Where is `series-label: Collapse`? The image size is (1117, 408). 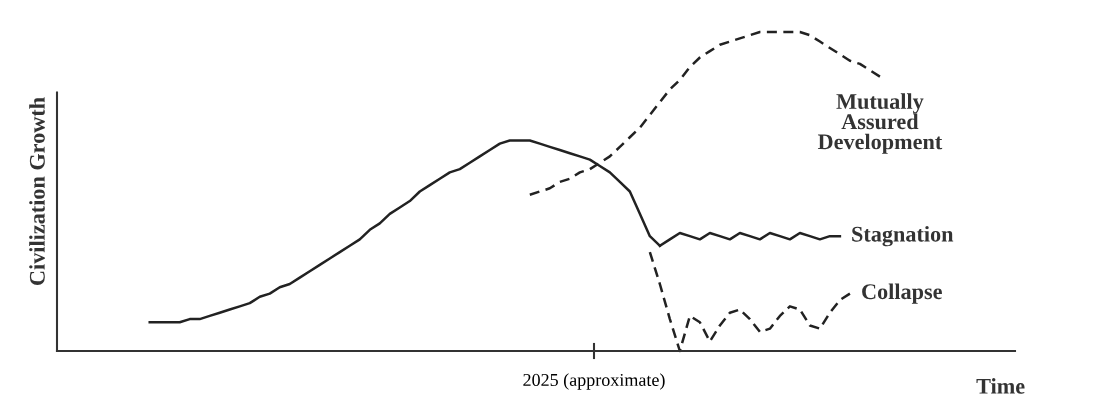
series-label: Collapse is located at coordinates (902, 293).